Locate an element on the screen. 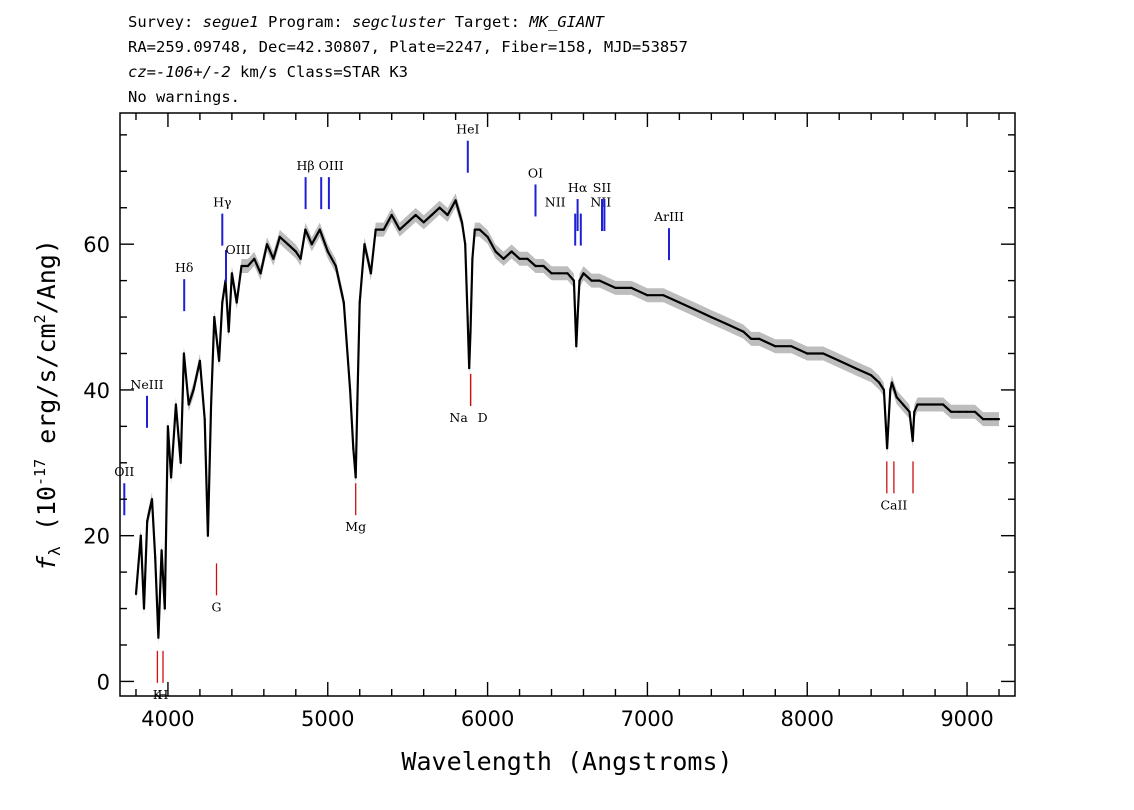 The width and height of the screenshot is (1134, 810). x-axis-title: Wavelength (Angstroms) is located at coordinates (566, 761).